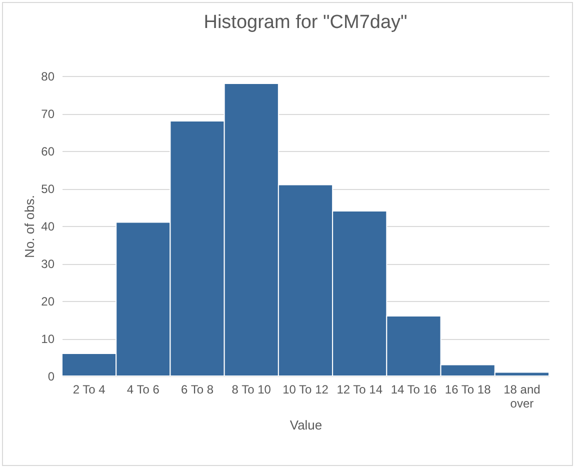 The height and width of the screenshot is (470, 577). I want to click on x-tick-label: 8 To 10, so click(252, 389).